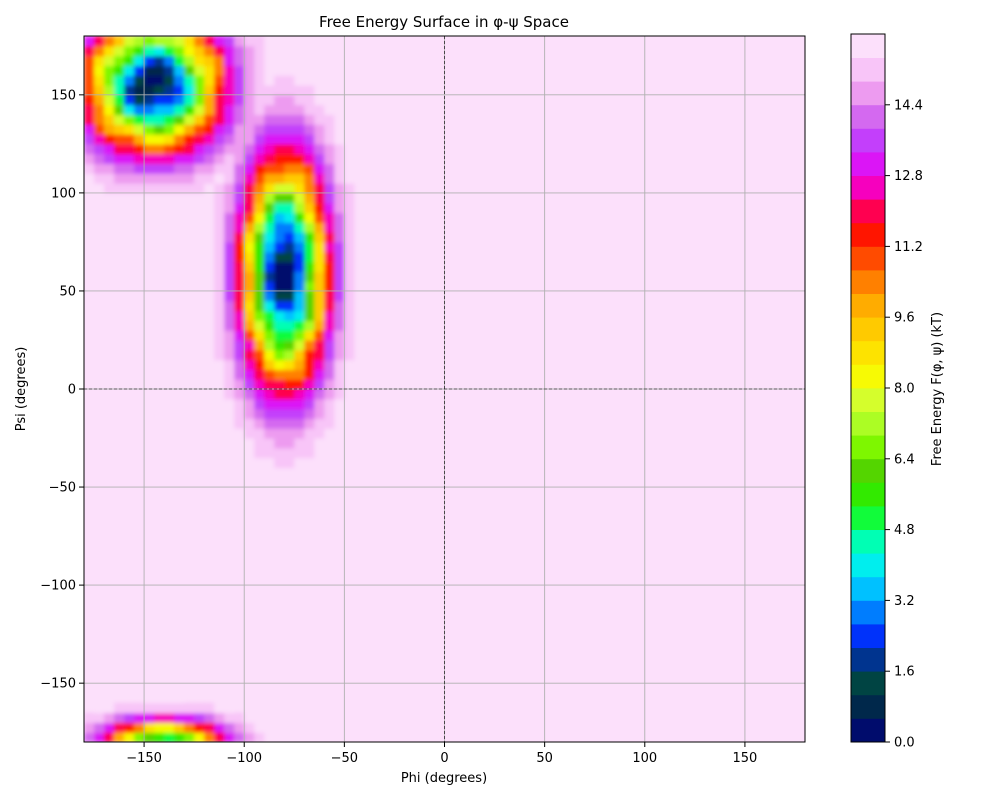 The width and height of the screenshot is (1000, 800). I want to click on colorbar-tick-label: 11.2, so click(908, 247).